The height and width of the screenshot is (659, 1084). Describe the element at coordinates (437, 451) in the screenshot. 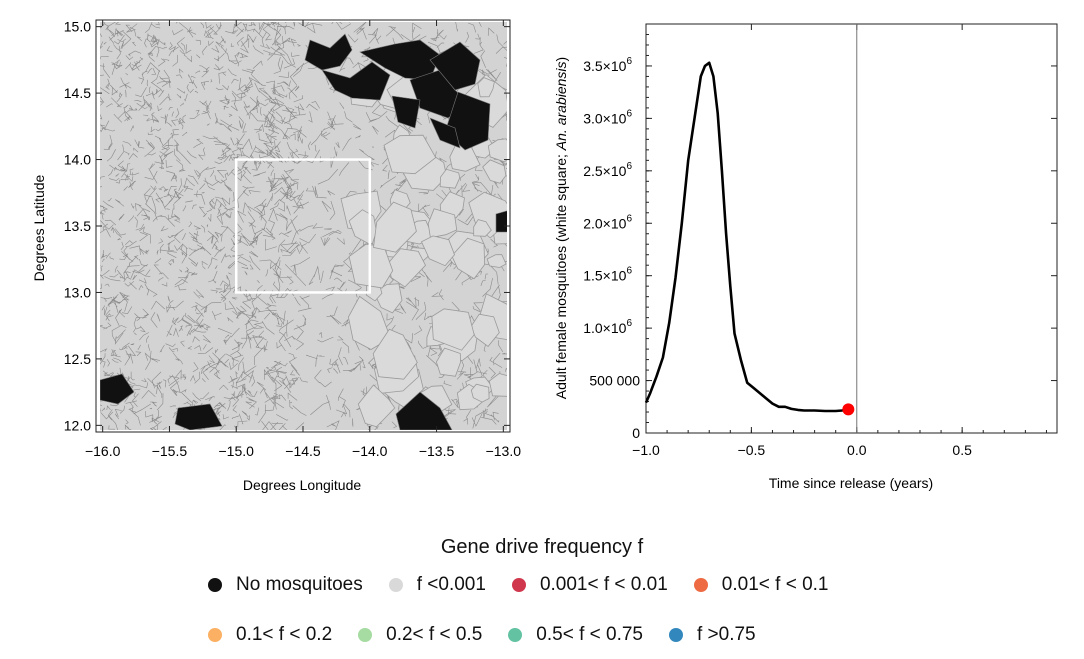

I see `map-x-tick-label: −13.5` at that location.